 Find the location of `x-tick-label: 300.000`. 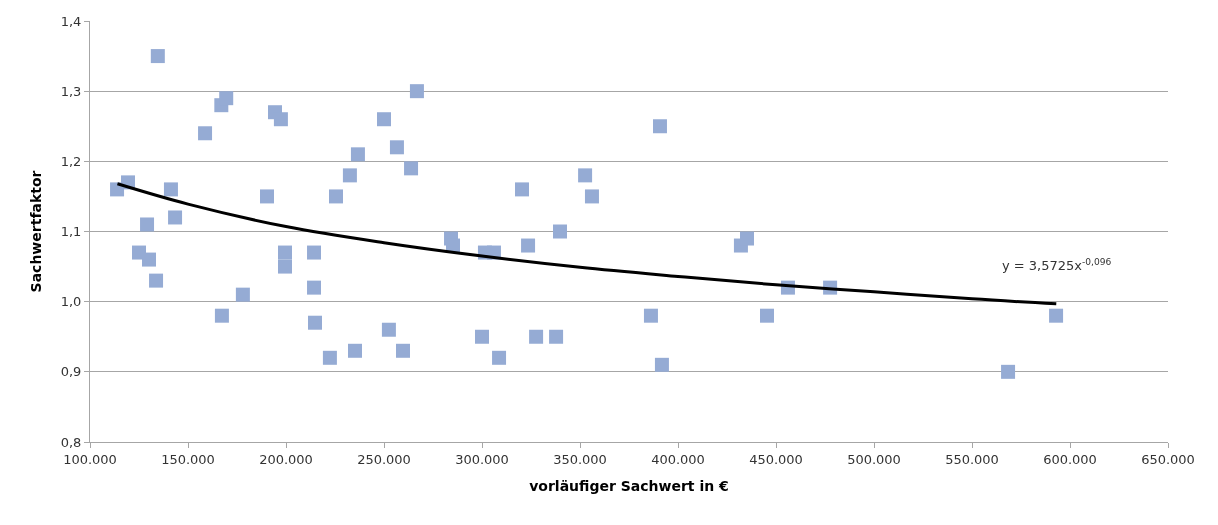

x-tick-label: 300.000 is located at coordinates (482, 459).